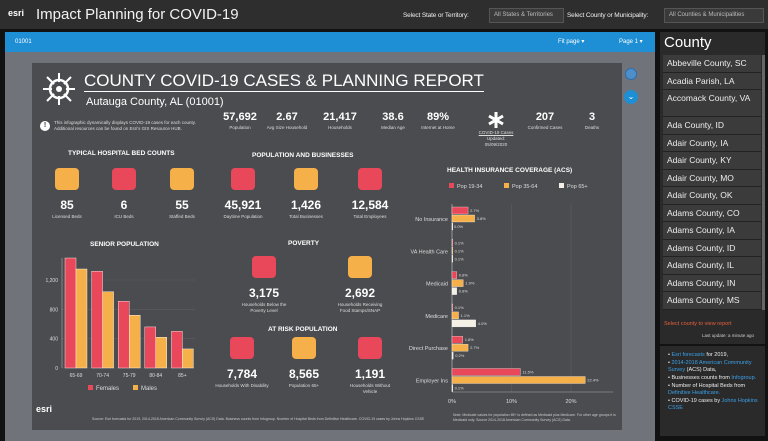 The height and width of the screenshot is (441, 768). What do you see at coordinates (511, 402) in the screenshot?
I see `x-tick-label: 10%` at bounding box center [511, 402].